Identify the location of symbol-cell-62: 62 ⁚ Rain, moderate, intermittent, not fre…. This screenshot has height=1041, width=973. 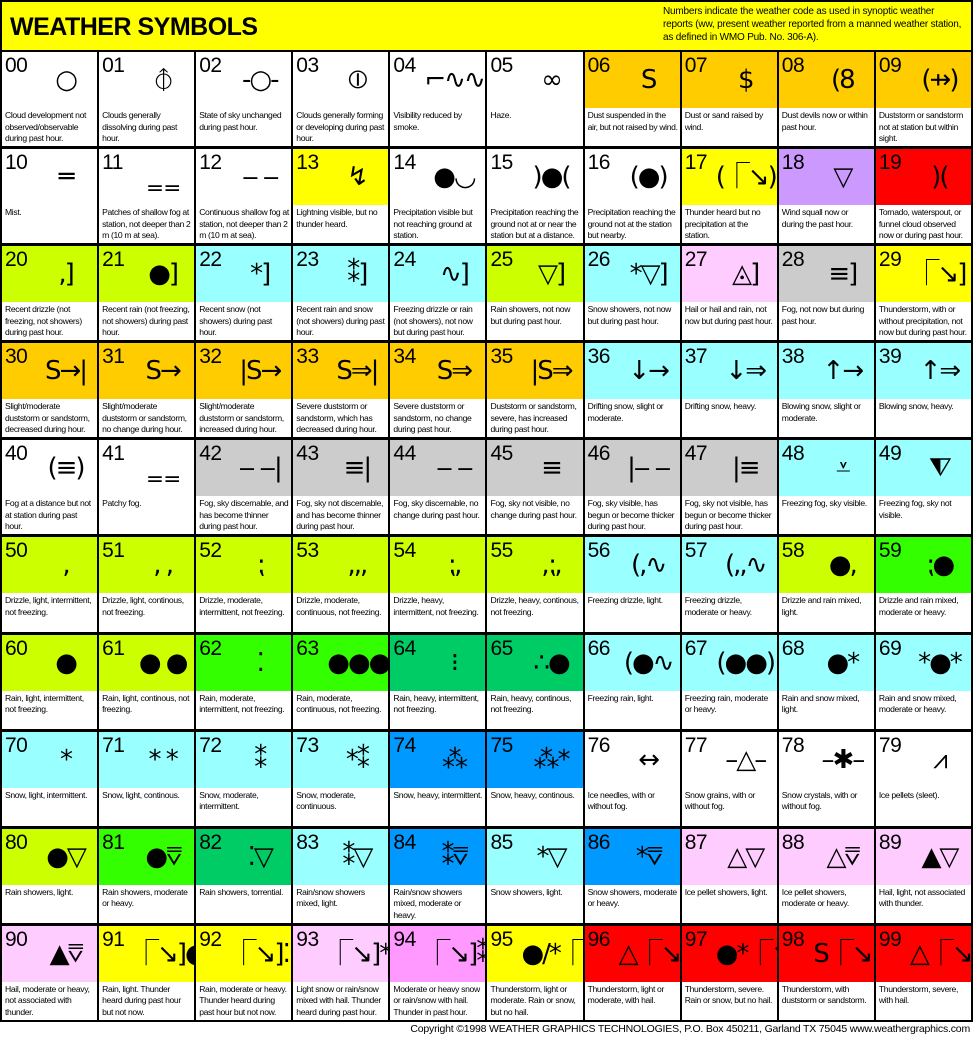
(244, 681).